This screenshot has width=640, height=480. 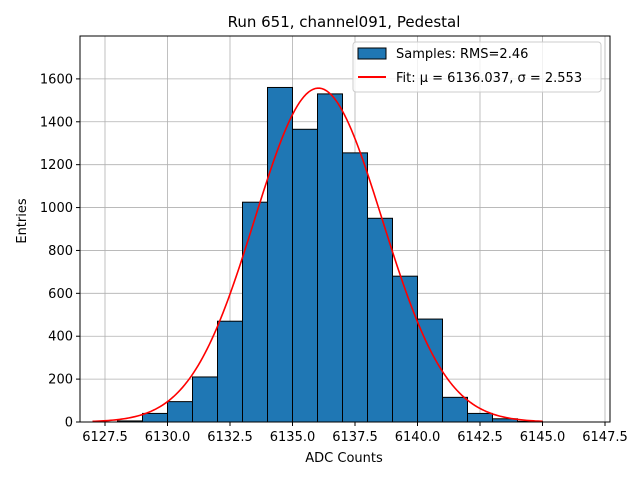 What do you see at coordinates (60, 380) in the screenshot?
I see `y-tick-label: 200` at bounding box center [60, 380].